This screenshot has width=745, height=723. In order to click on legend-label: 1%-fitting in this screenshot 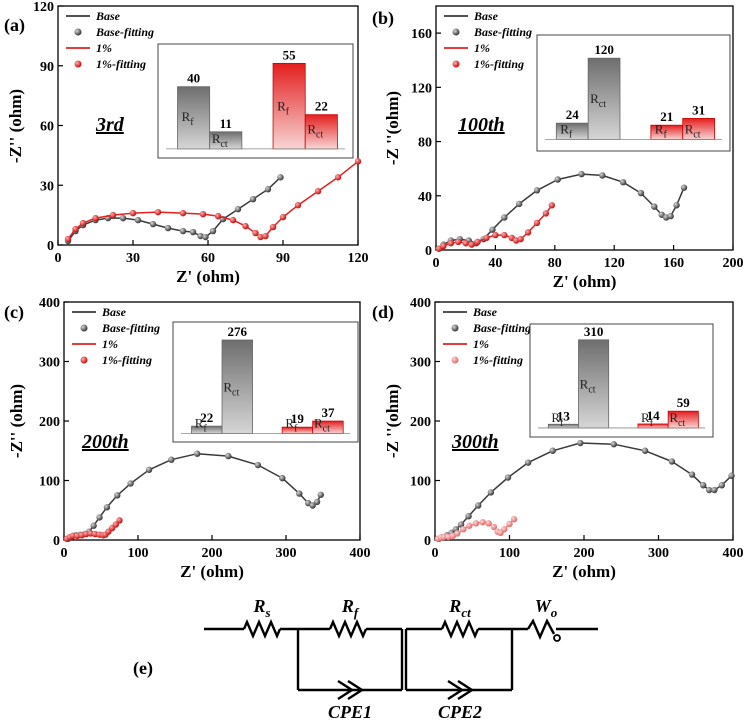, I will do `click(127, 360)`.